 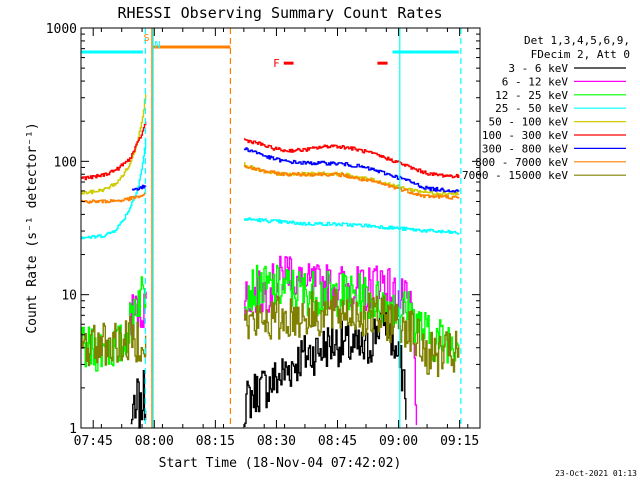 What do you see at coordinates (337, 441) in the screenshot?
I see `x-tick-label: 08:45` at bounding box center [337, 441].